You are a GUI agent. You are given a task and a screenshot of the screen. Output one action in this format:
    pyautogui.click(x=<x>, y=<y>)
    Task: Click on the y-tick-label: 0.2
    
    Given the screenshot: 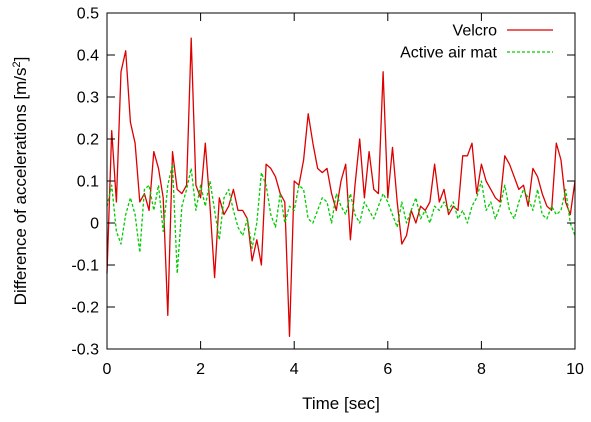 What is the action you would take?
    pyautogui.click(x=88, y=140)
    